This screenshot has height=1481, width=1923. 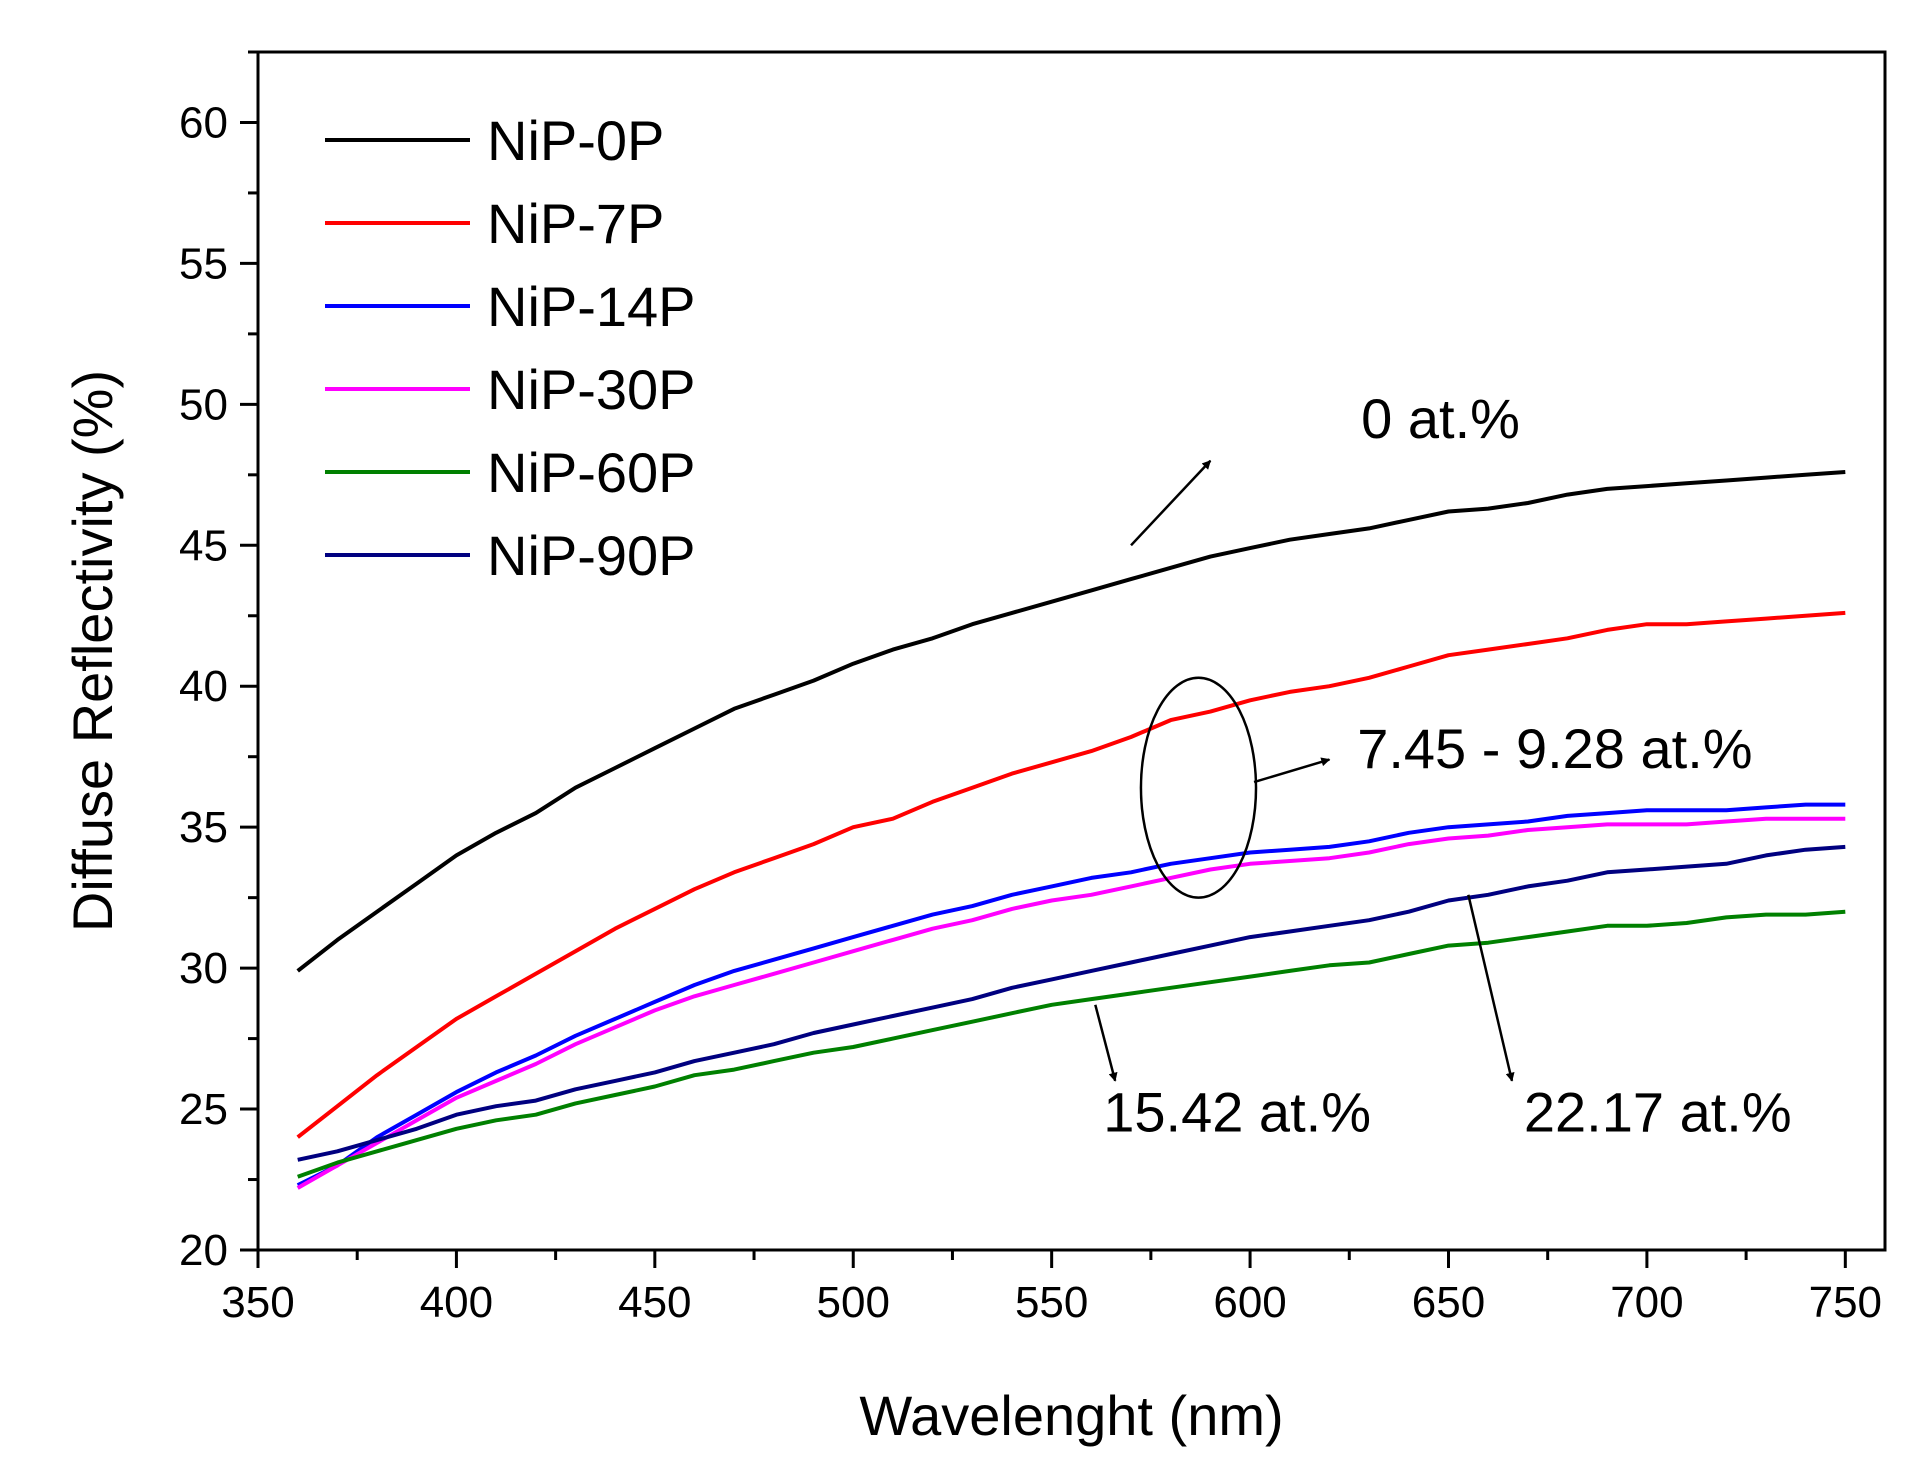 What do you see at coordinates (203, 404) in the screenshot?
I see `y-tick-label: 50` at bounding box center [203, 404].